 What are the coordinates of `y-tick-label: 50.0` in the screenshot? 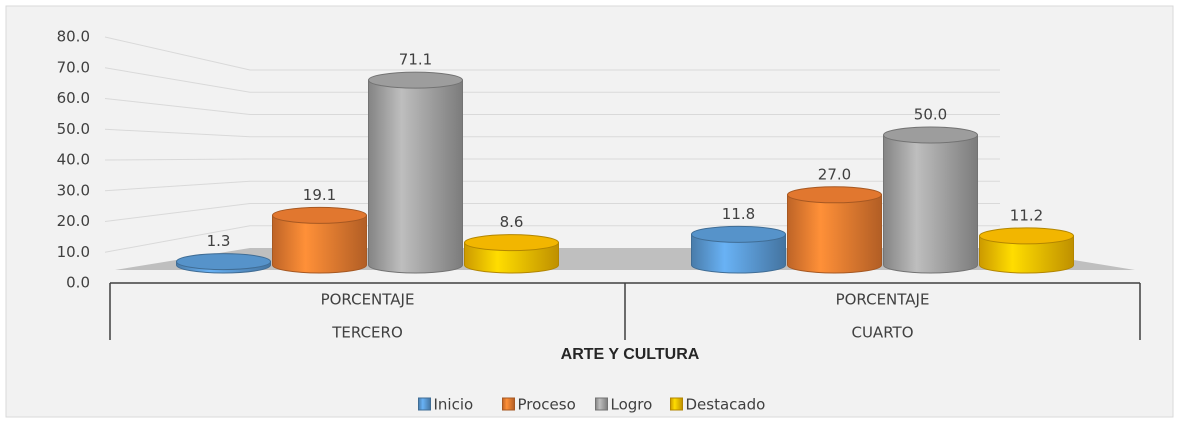 It's located at (73, 129).